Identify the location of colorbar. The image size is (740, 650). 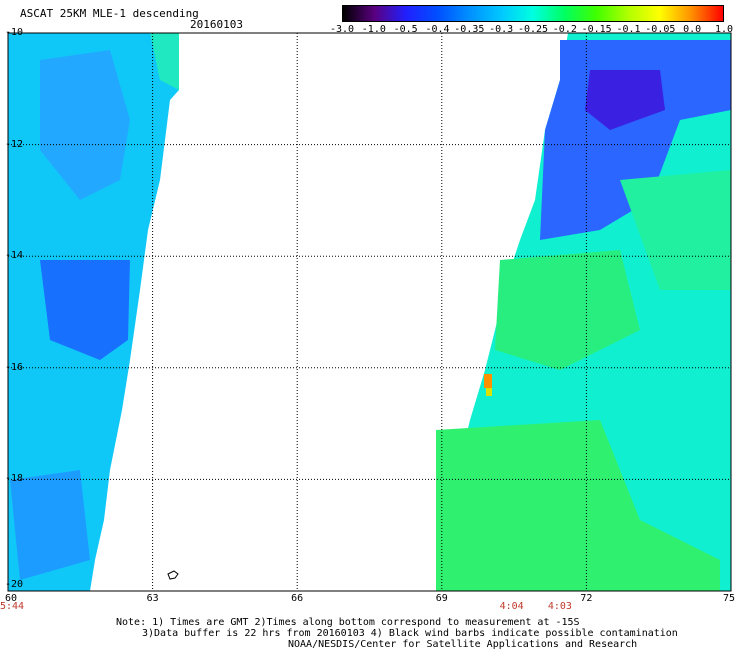
(533, 13).